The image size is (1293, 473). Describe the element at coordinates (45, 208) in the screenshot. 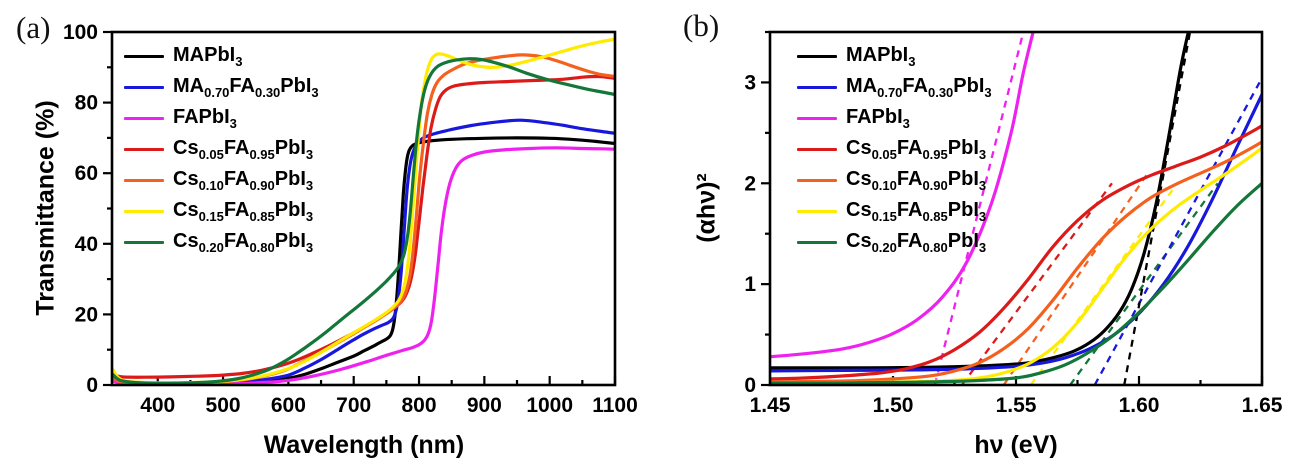

I see `panel-a-yaxis-title: Transmittance (%)` at that location.